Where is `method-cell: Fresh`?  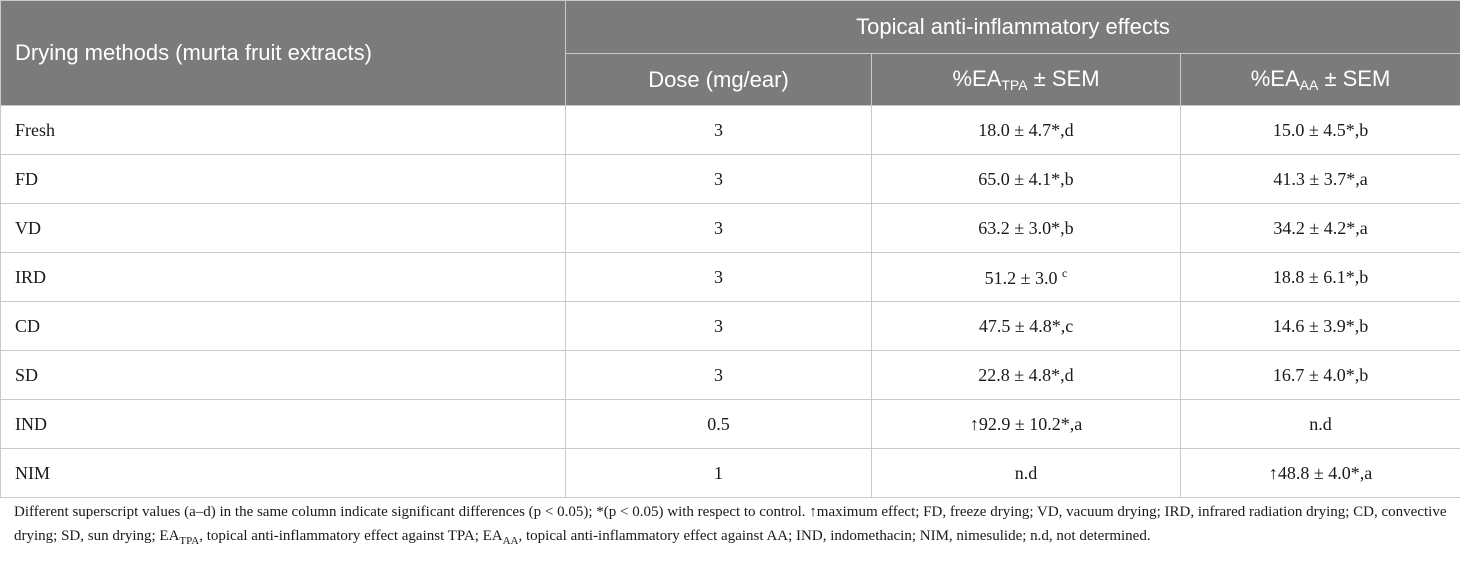
method-cell: Fresh is located at coordinates (283, 130).